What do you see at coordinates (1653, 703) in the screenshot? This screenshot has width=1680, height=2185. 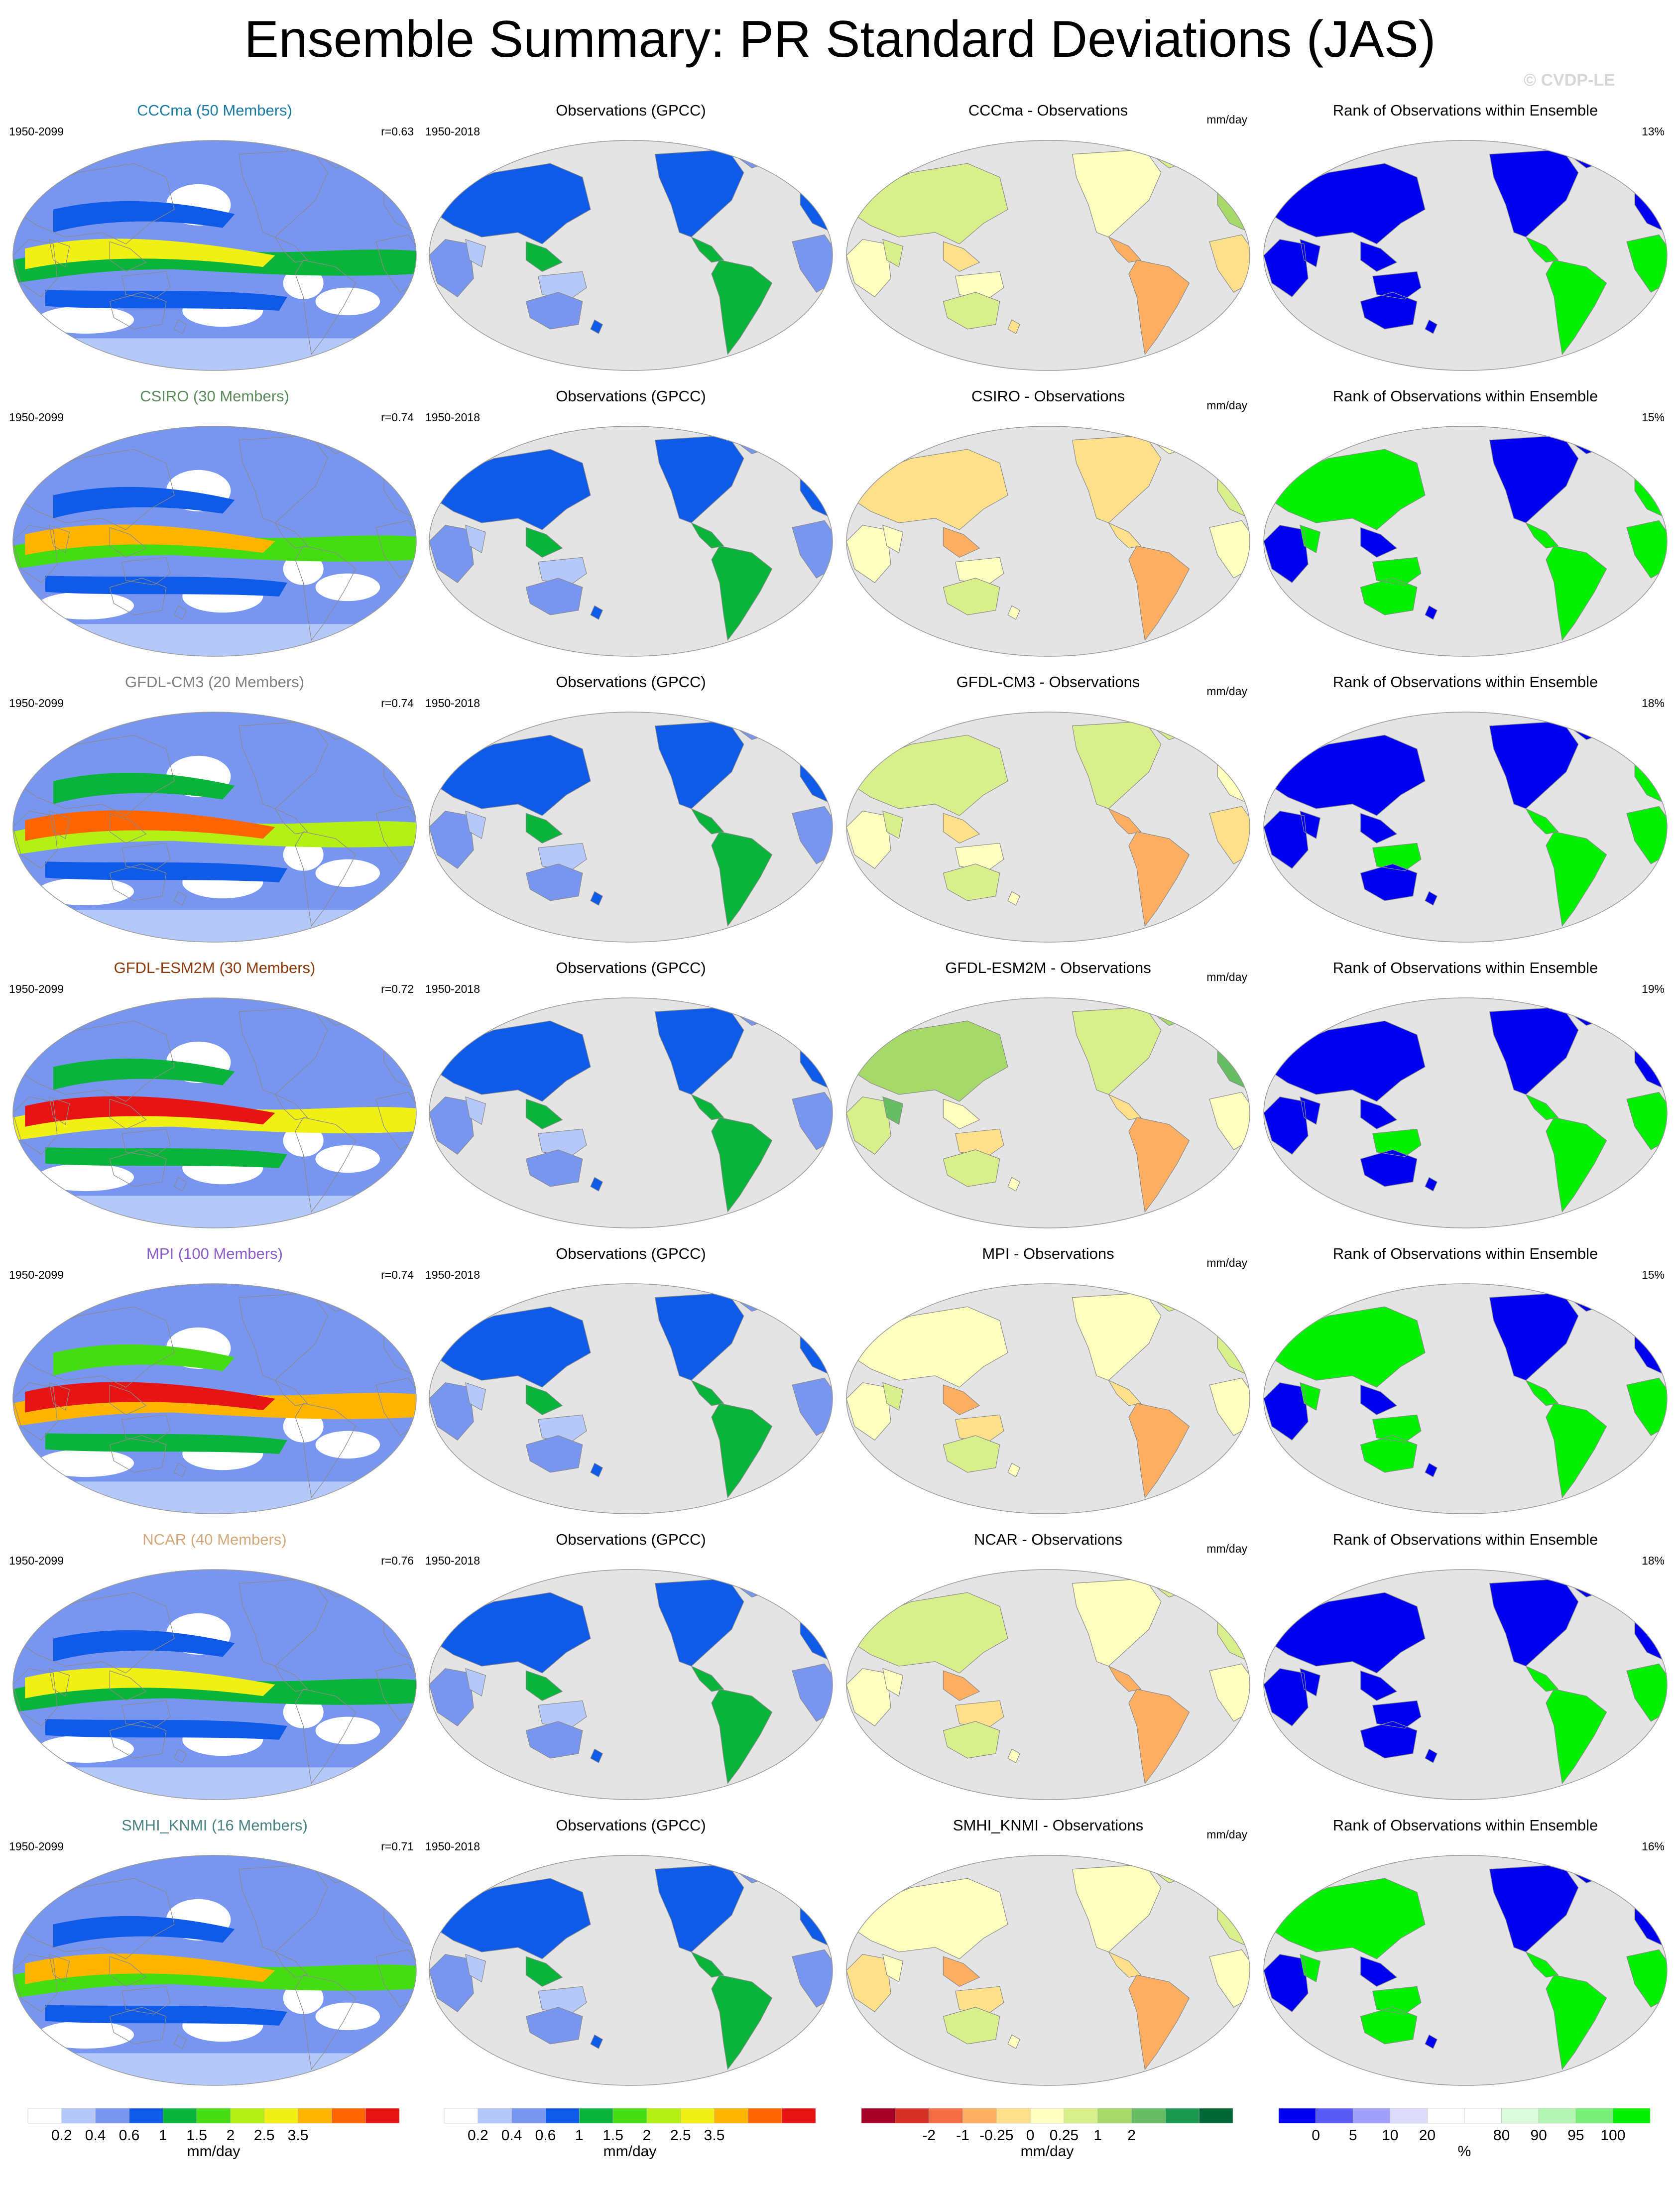 I see `rank-percent: 18%` at bounding box center [1653, 703].